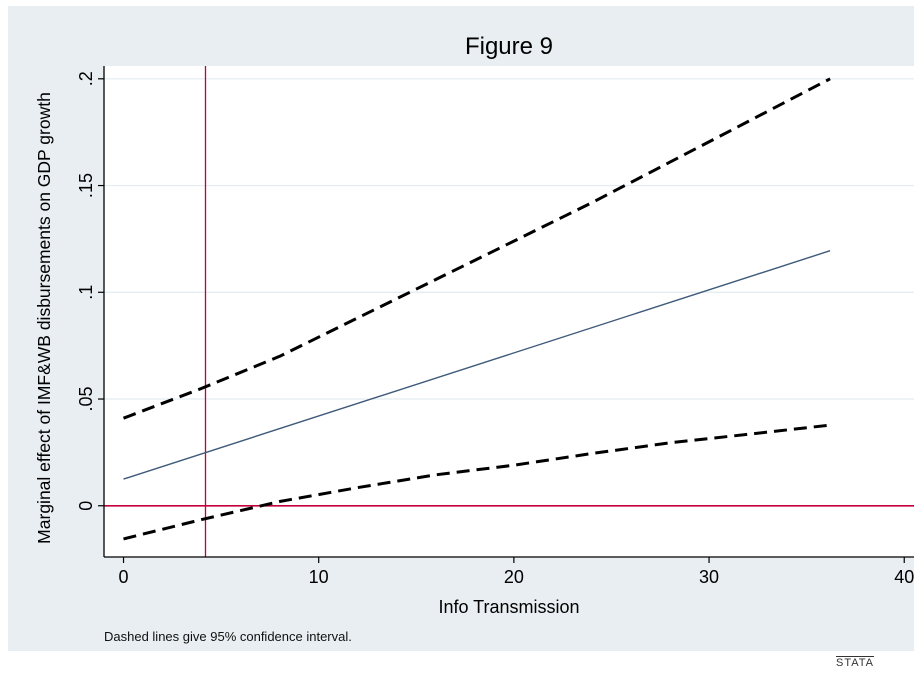  I want to click on x-tick-label: 40, so click(904, 577).